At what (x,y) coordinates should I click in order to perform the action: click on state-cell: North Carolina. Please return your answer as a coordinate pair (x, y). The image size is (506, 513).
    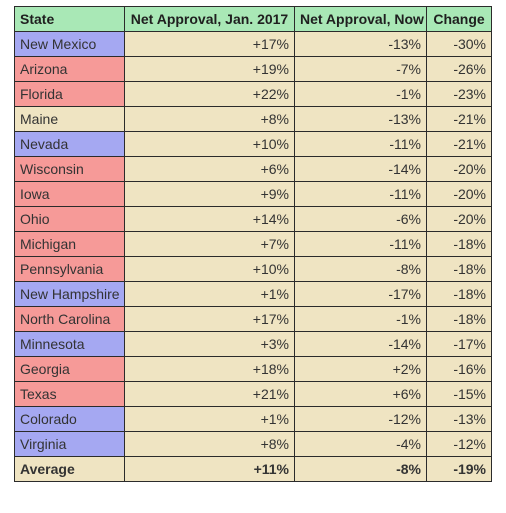
    Looking at the image, I should click on (69, 319).